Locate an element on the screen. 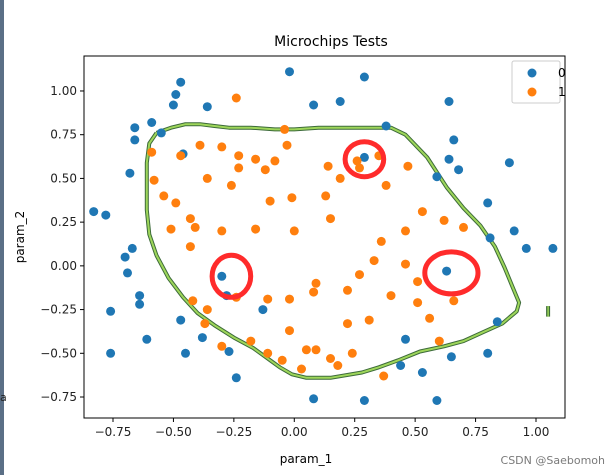 Image resolution: width=613 pixels, height=475 pixels. legend-box is located at coordinates (536, 82).